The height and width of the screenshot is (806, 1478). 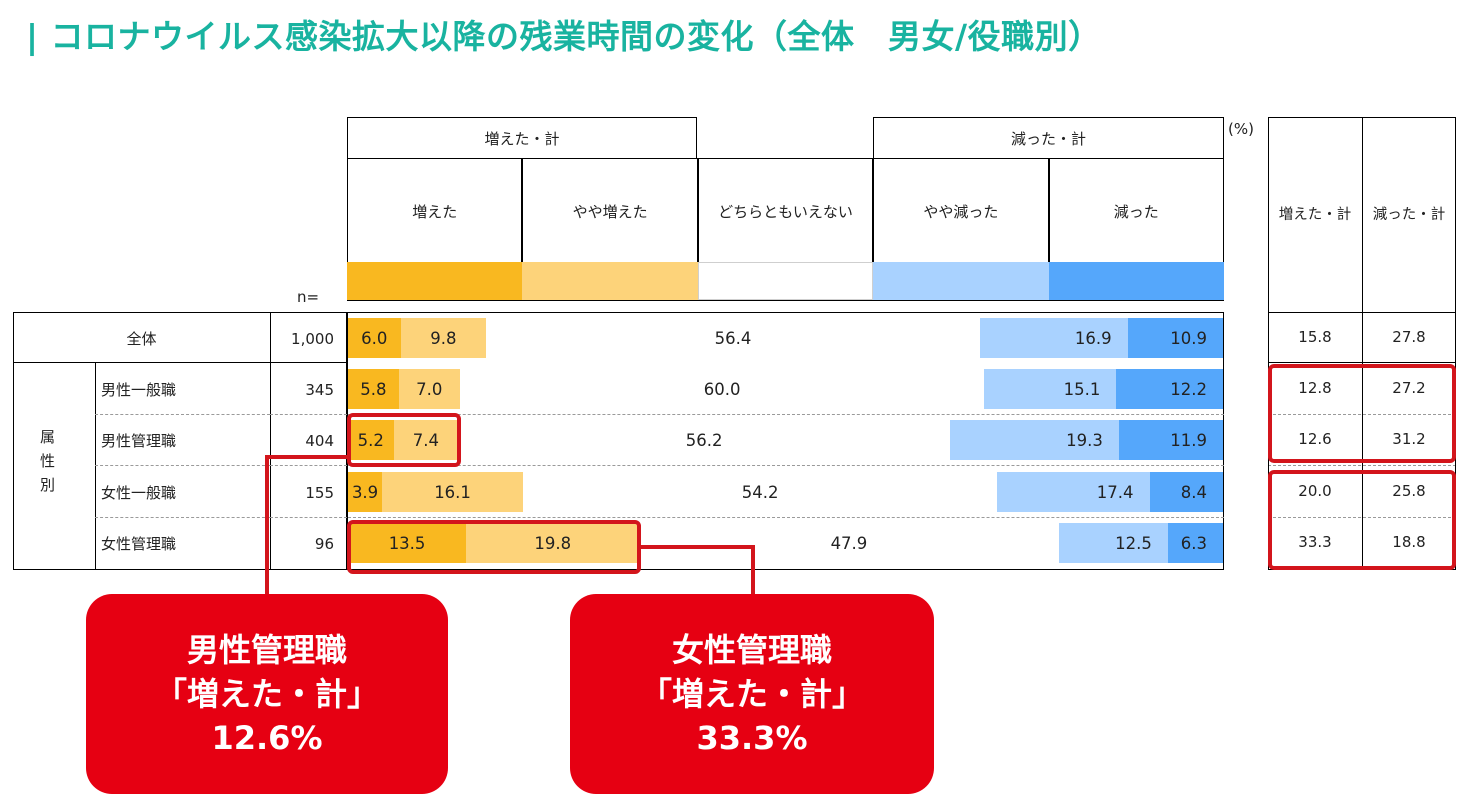 I want to click on callout-female-manager: 女性管理職 「増えた・計」 33.3%, so click(x=752, y=694).